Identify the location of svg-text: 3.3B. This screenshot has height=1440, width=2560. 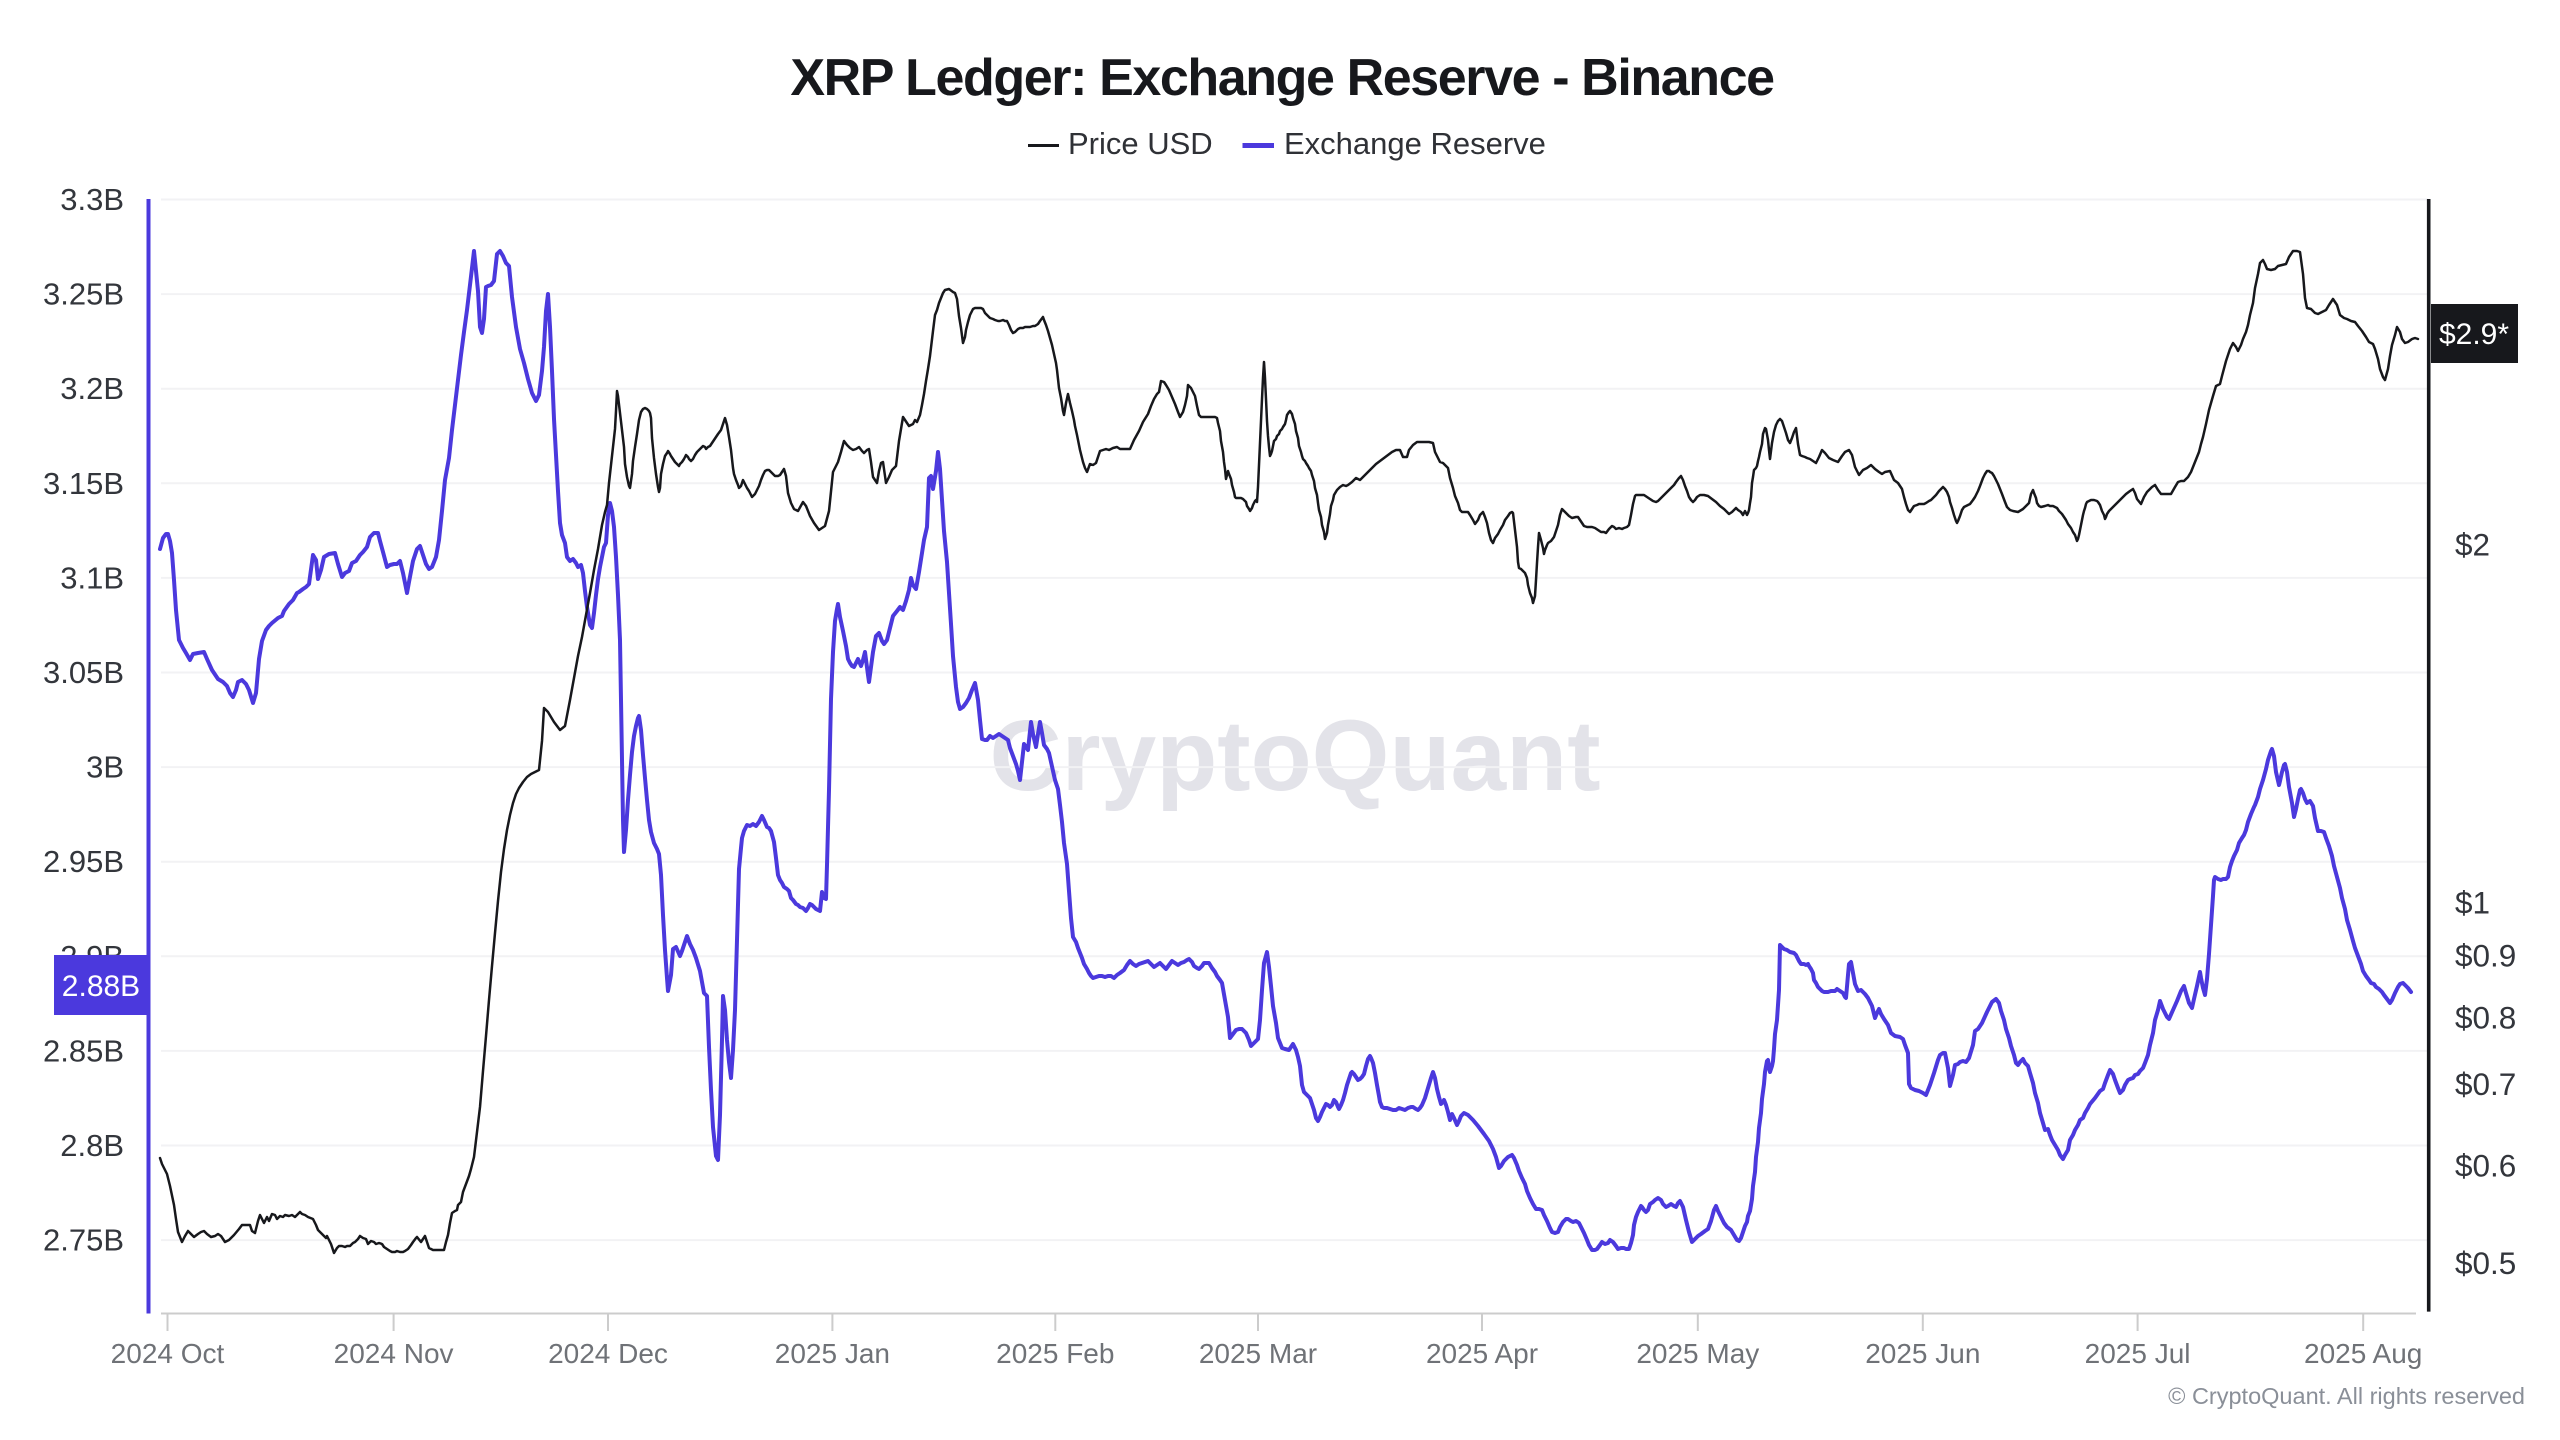
(92, 199).